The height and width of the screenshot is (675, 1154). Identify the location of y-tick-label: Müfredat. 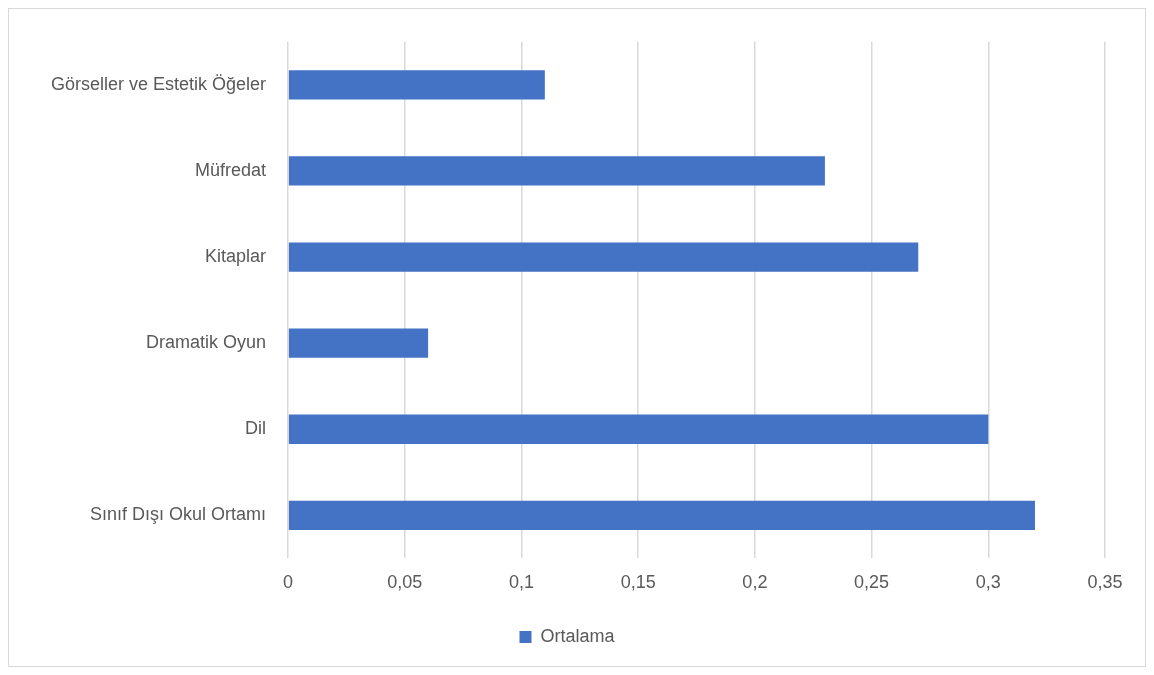
(231, 169).